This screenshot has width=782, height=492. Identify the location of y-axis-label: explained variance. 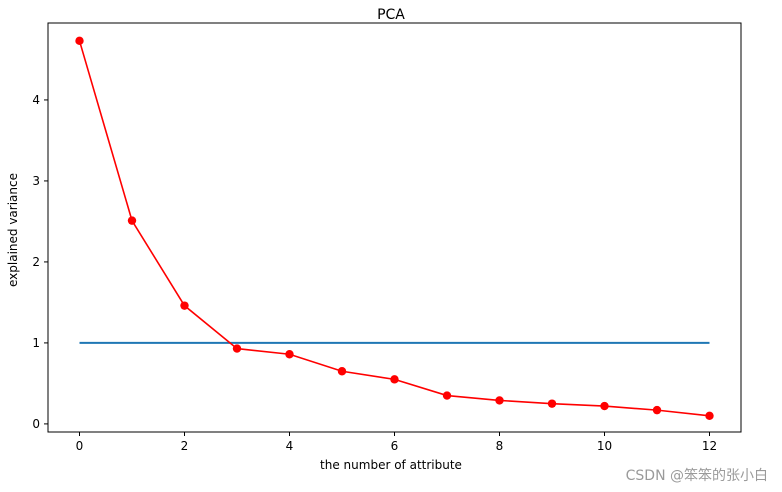
(13, 230).